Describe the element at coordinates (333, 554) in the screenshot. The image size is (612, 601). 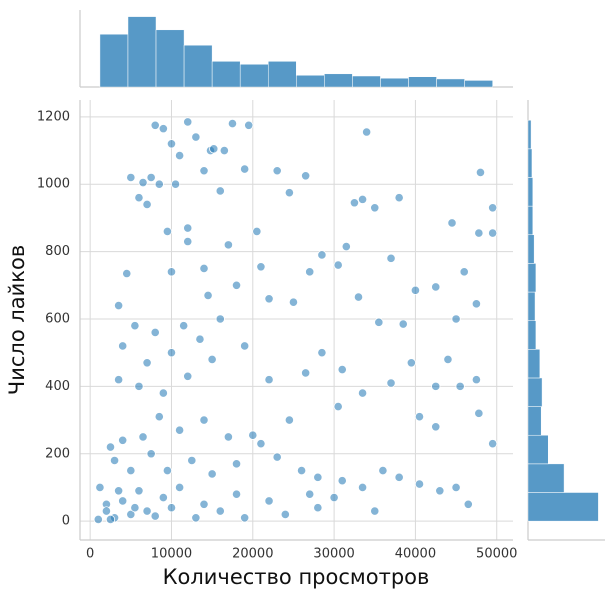
I see `x-tick-label: 30000` at that location.